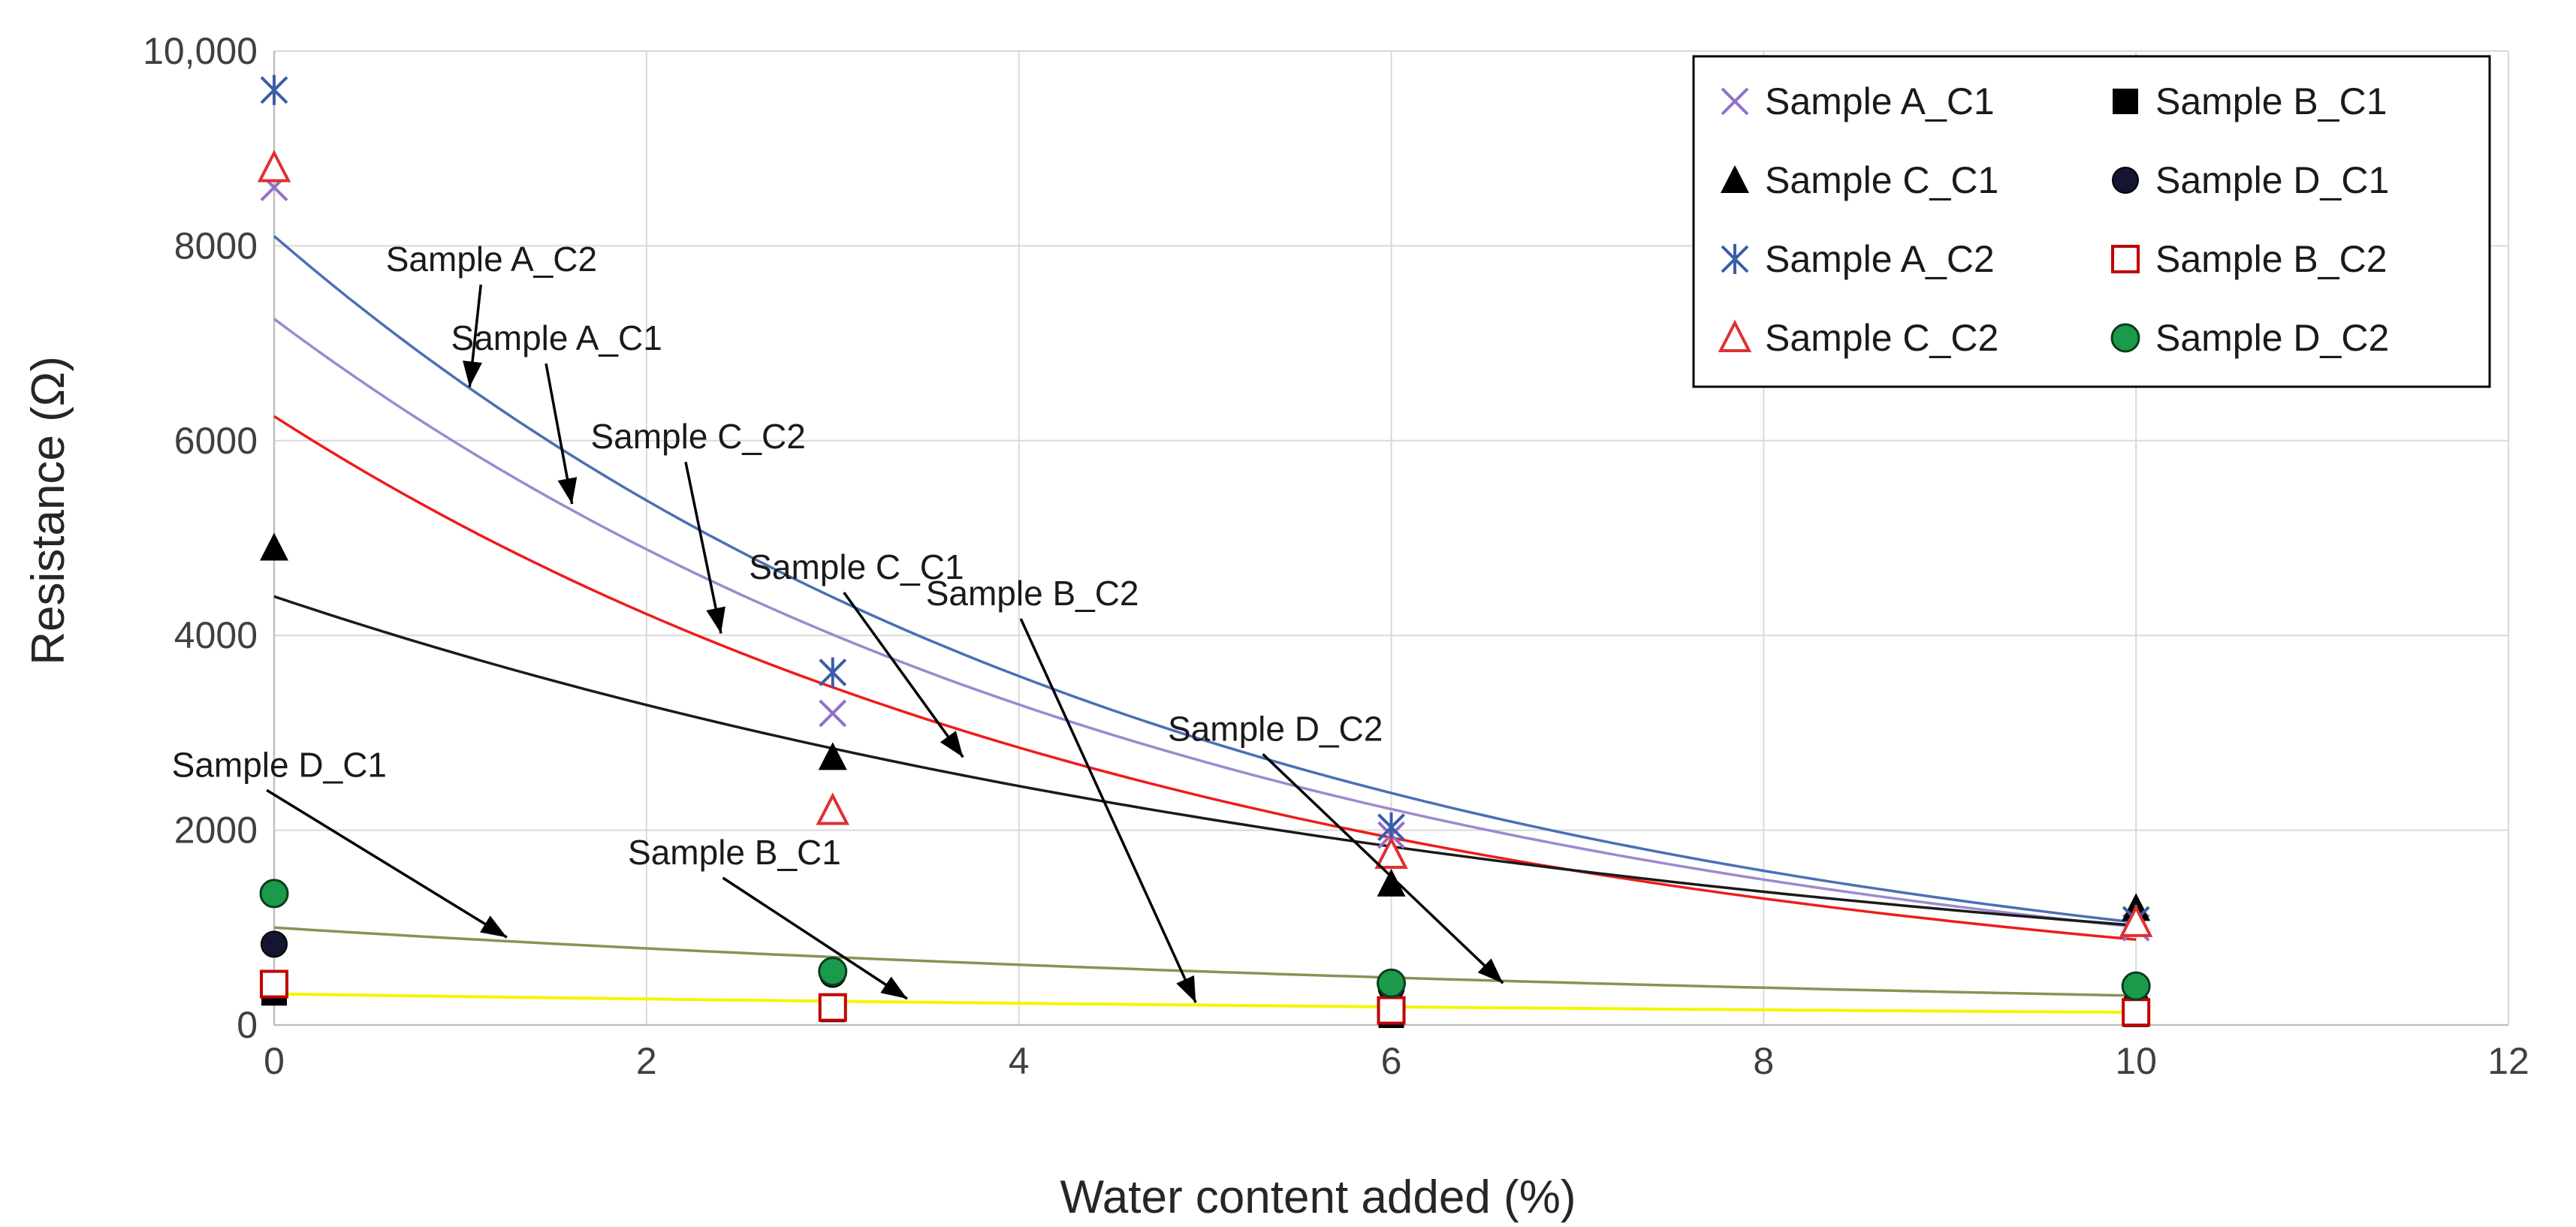  Describe the element at coordinates (1205, 1003) in the screenshot. I see `trendline-sample-b-c2` at that location.